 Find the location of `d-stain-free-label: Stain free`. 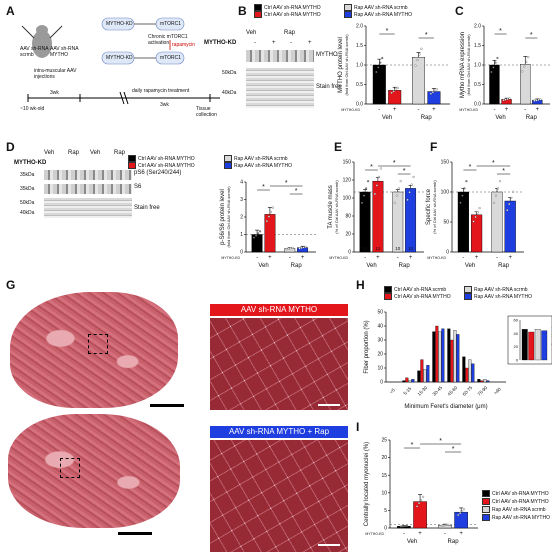

d-stain-free-label: Stain free is located at coordinates (147, 208).